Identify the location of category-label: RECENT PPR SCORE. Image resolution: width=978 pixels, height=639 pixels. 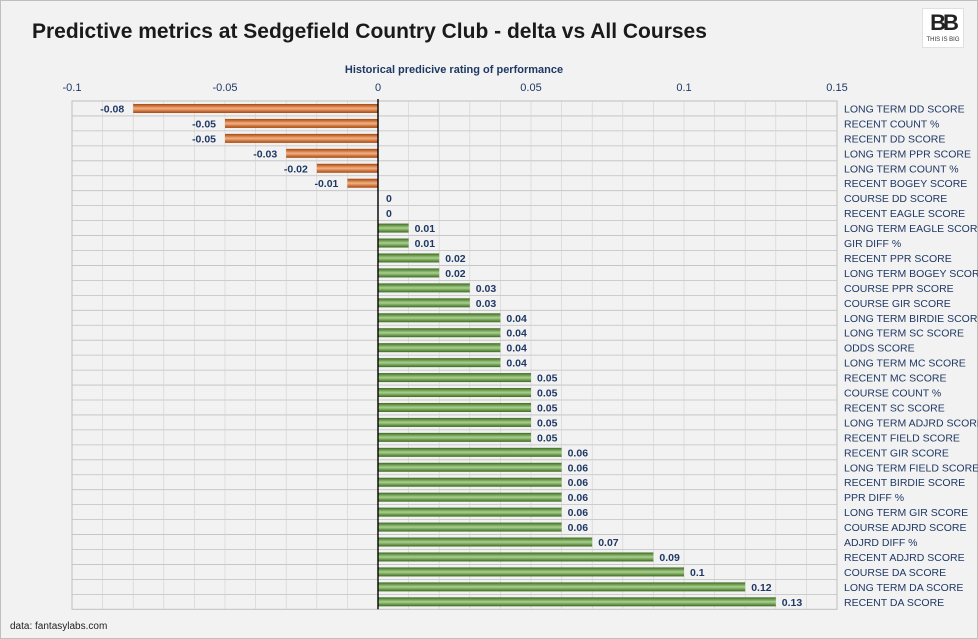
(898, 259).